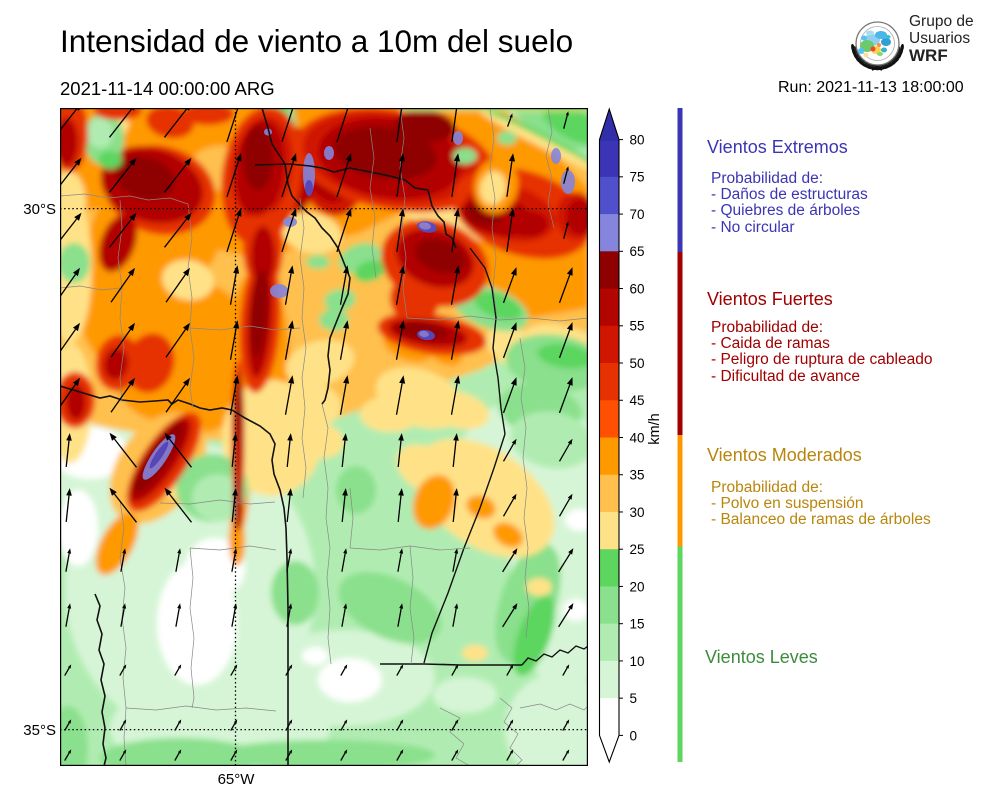  Describe the element at coordinates (39, 730) in the screenshot. I see `svg-text: 35°S` at that location.